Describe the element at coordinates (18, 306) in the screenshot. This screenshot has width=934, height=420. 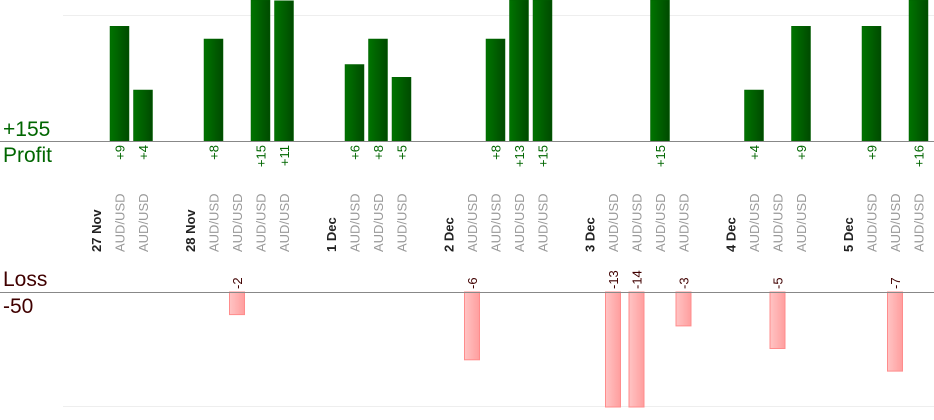
I see `loss-total: -50` at that location.